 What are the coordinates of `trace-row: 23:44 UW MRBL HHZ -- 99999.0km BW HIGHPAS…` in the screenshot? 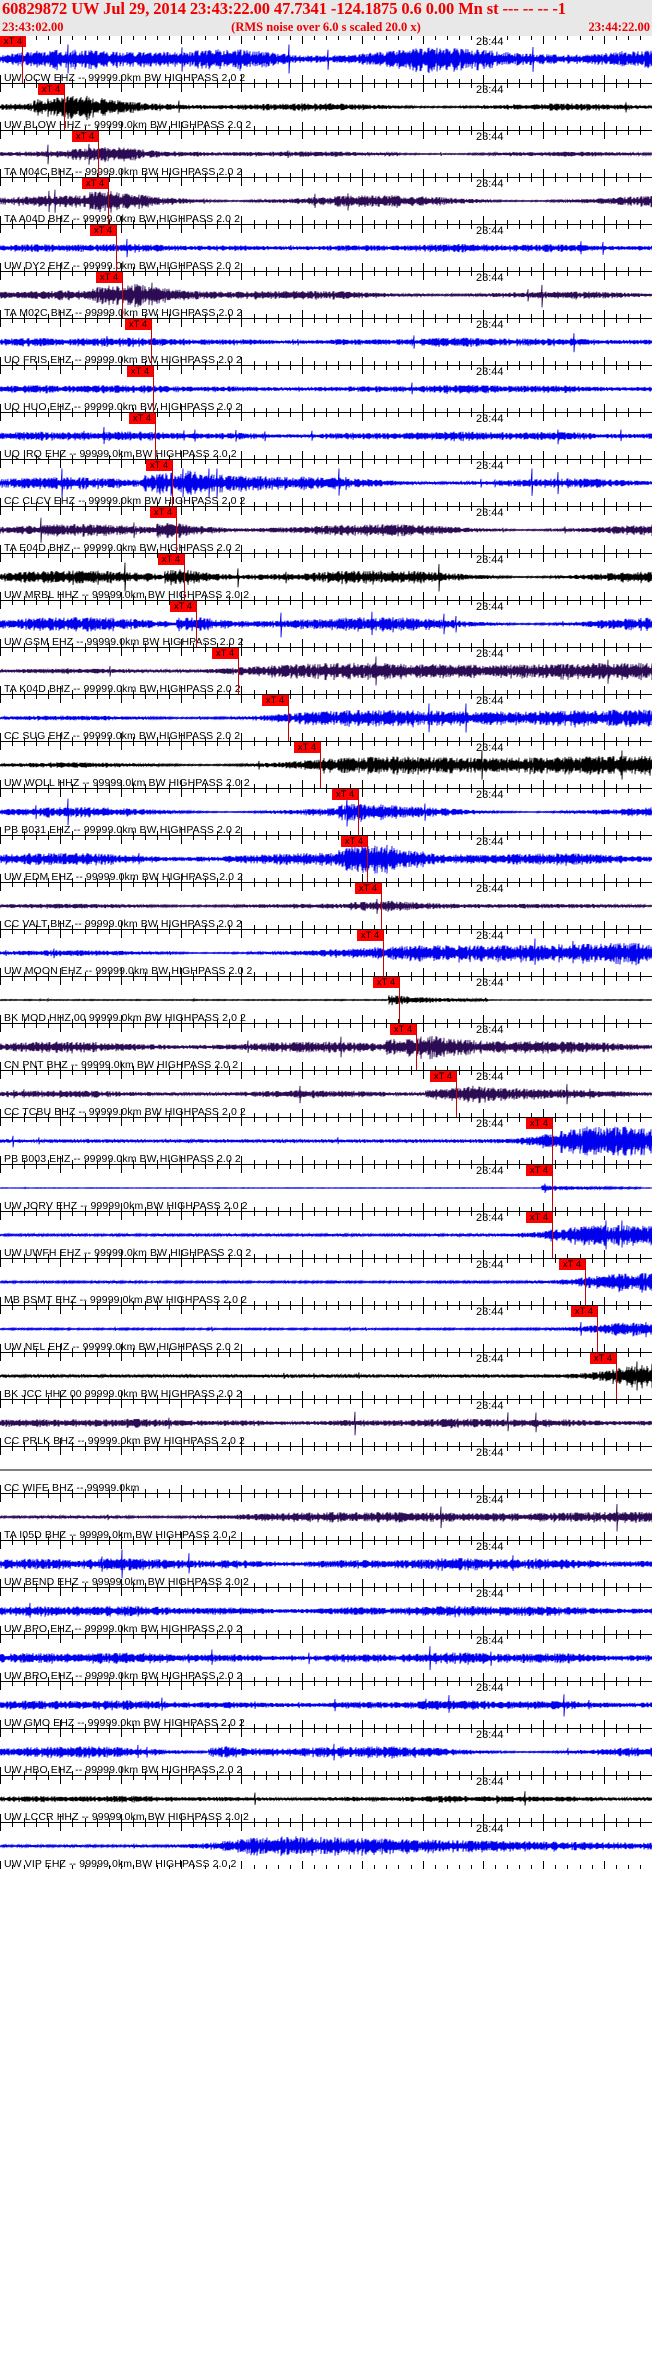 It's located at (326, 576).